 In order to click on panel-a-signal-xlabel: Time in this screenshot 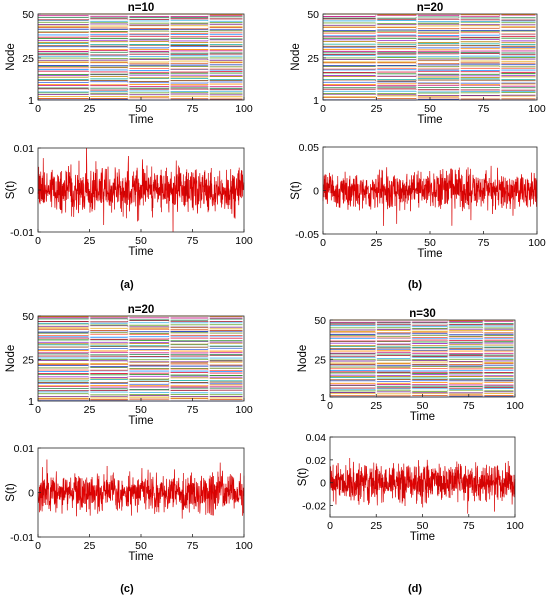, I will do `click(140, 252)`.